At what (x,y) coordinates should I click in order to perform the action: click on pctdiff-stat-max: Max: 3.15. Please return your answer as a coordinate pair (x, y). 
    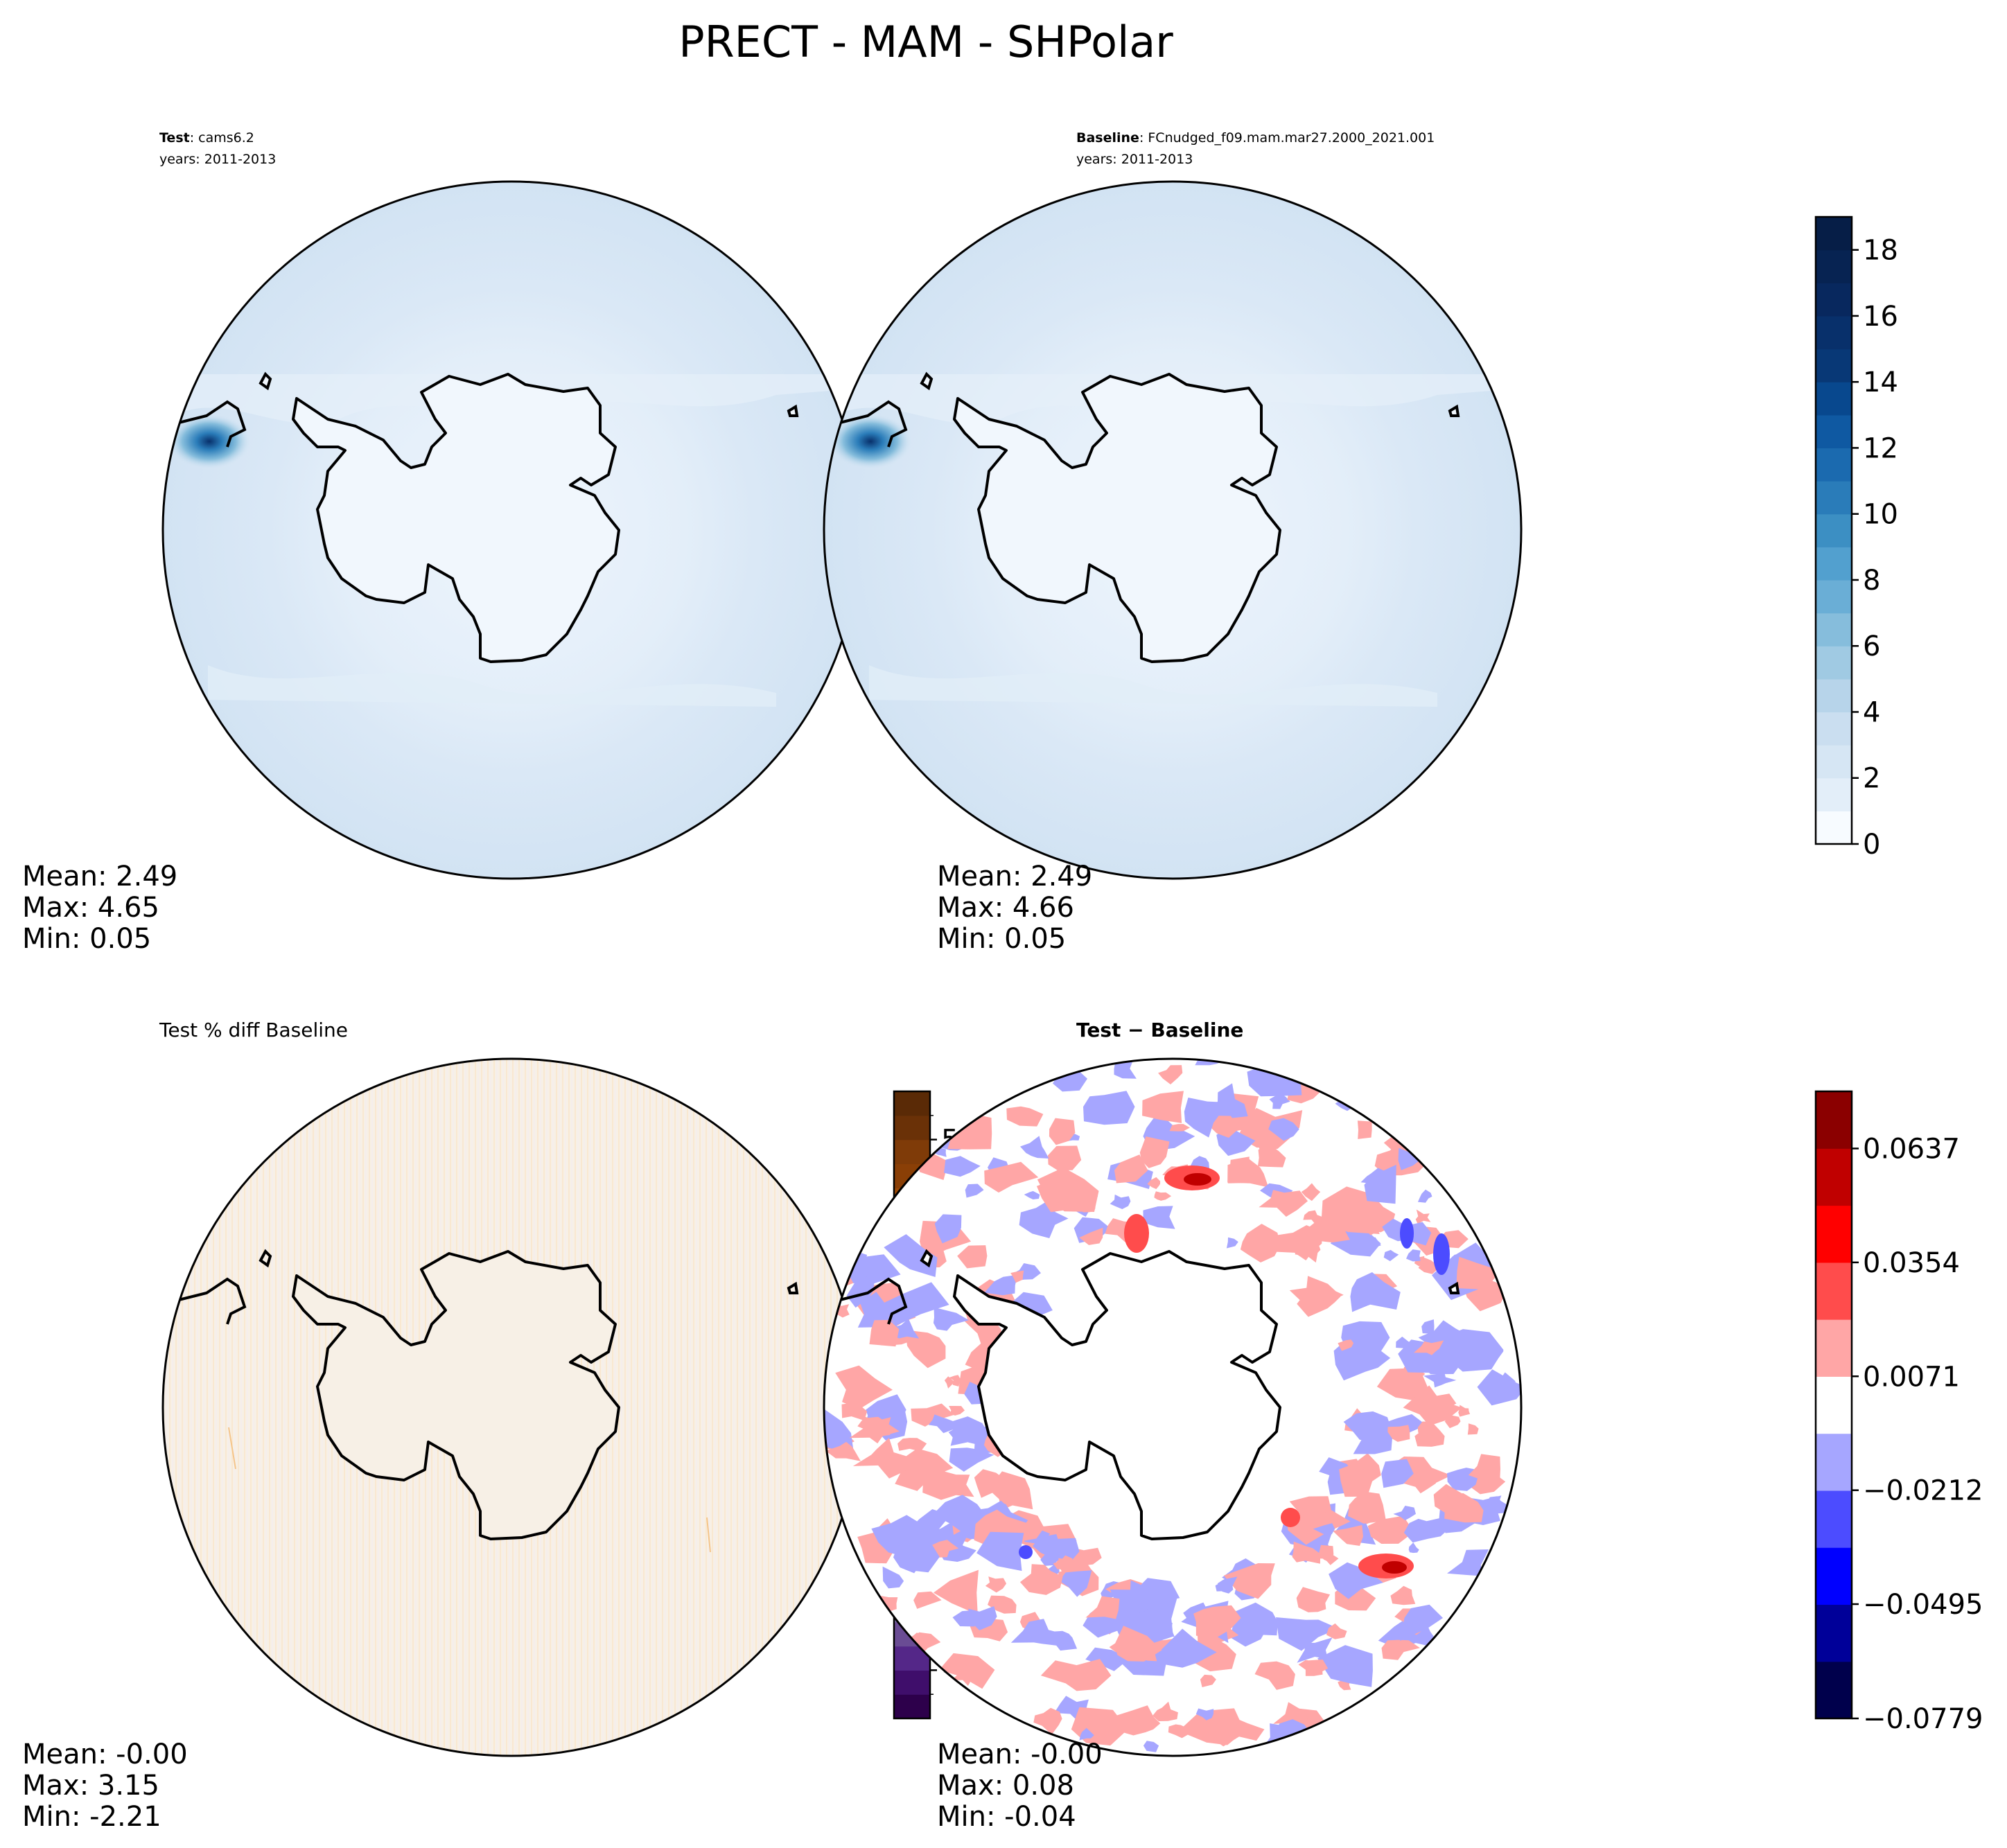
    Looking at the image, I should click on (90, 1786).